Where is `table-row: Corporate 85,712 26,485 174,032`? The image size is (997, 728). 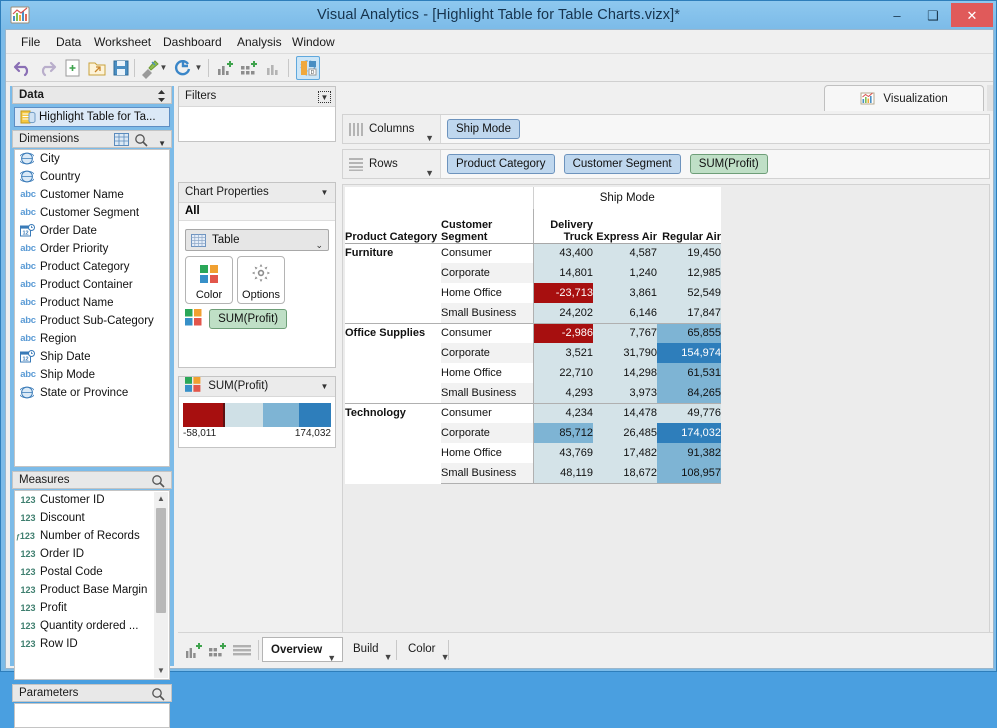 table-row: Corporate 85,712 26,485 174,032 is located at coordinates (533, 433).